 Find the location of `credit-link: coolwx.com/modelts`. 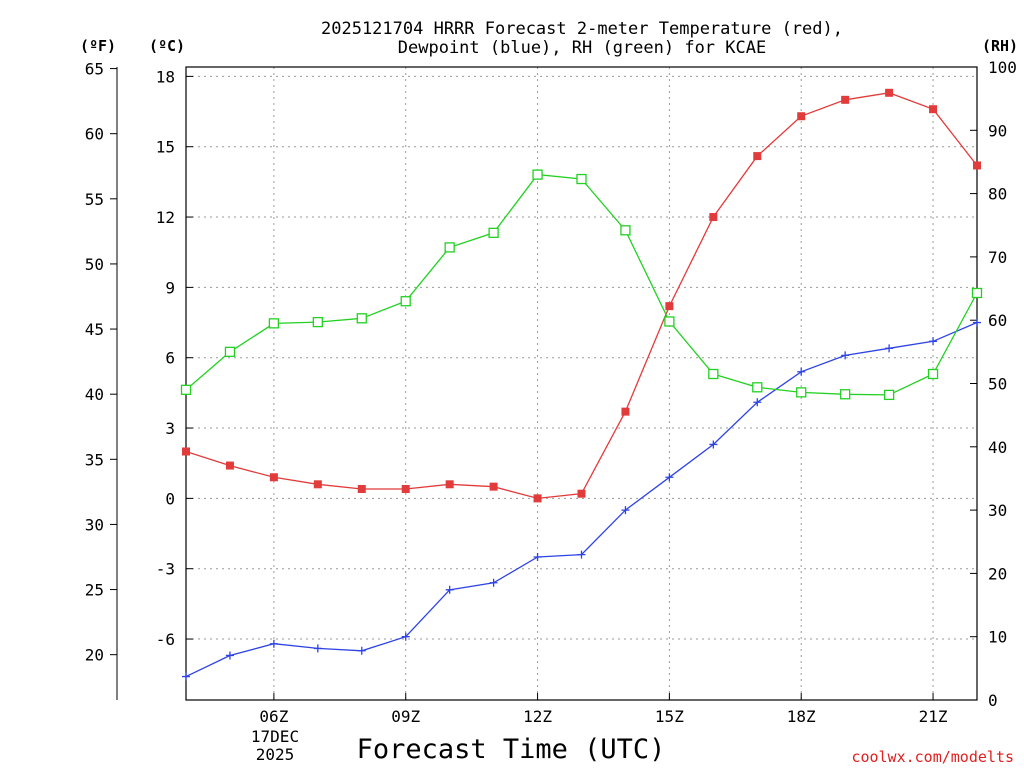

credit-link: coolwx.com/modelts is located at coordinates (932, 757).